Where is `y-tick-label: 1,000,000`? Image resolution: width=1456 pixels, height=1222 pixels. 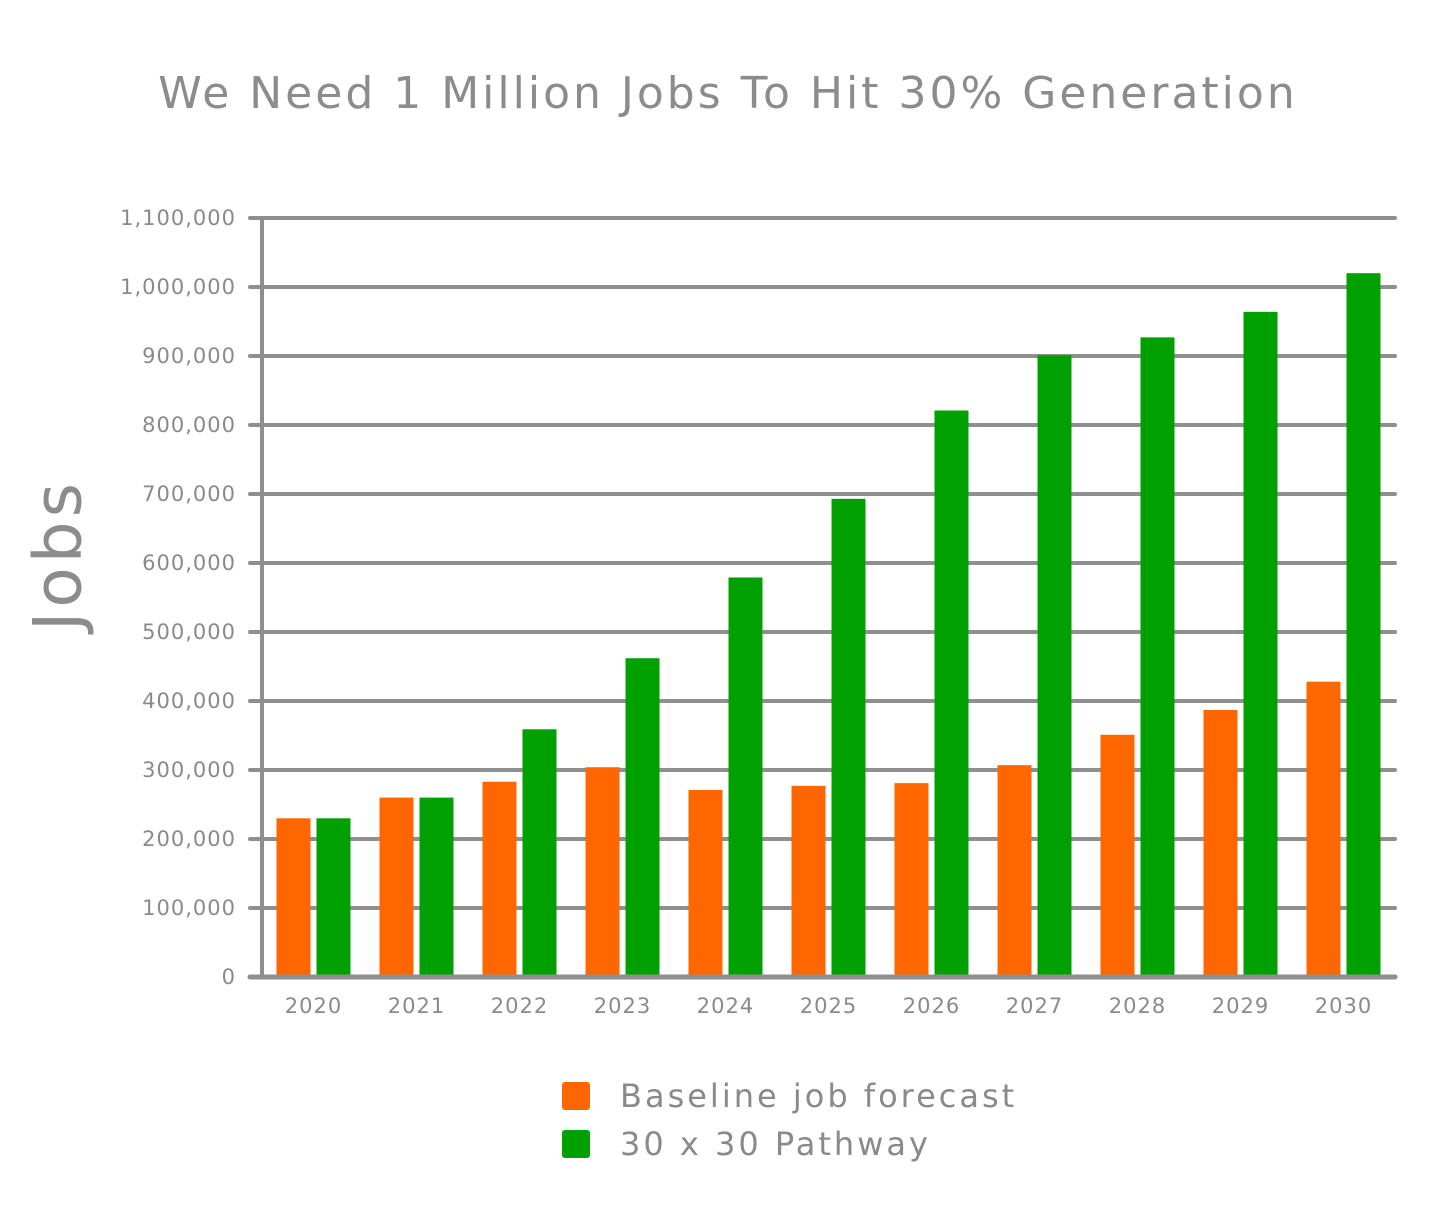 y-tick-label: 1,000,000 is located at coordinates (178, 287).